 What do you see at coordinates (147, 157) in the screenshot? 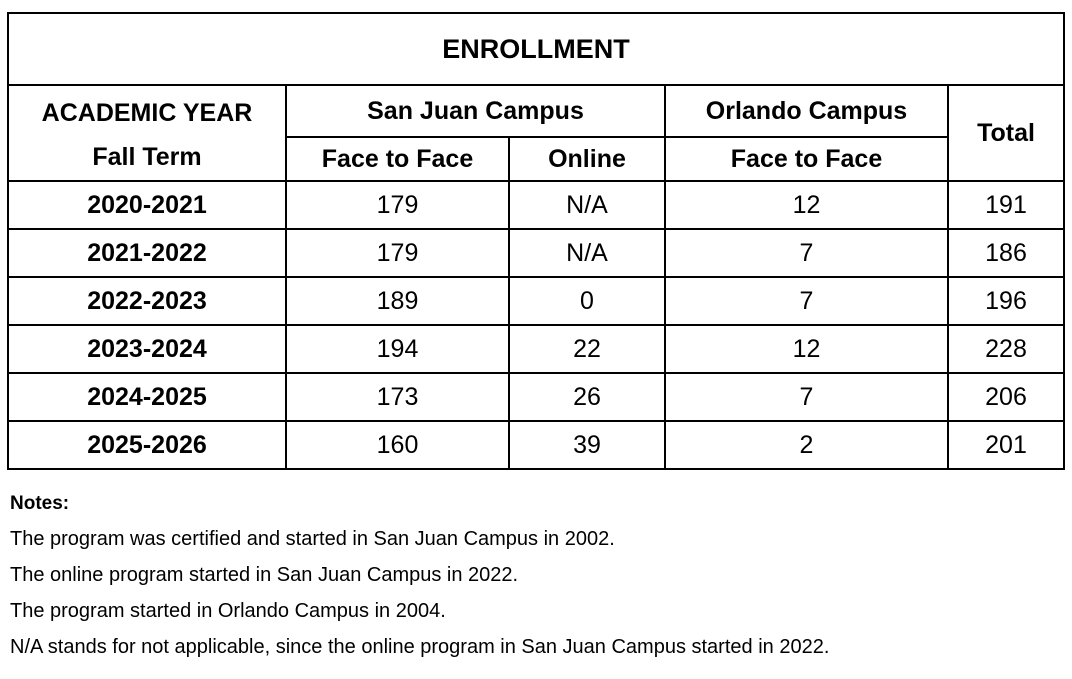
I see `fall-term-label: Fall Term` at bounding box center [147, 157].